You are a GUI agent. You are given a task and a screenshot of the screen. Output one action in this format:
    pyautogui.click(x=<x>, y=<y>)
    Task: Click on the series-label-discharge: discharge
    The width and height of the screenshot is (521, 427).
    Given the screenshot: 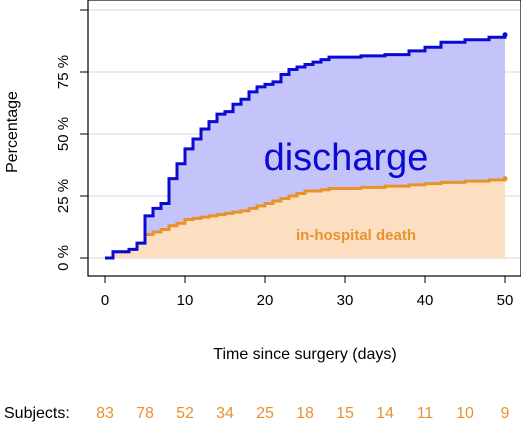 What is the action you would take?
    pyautogui.click(x=346, y=158)
    